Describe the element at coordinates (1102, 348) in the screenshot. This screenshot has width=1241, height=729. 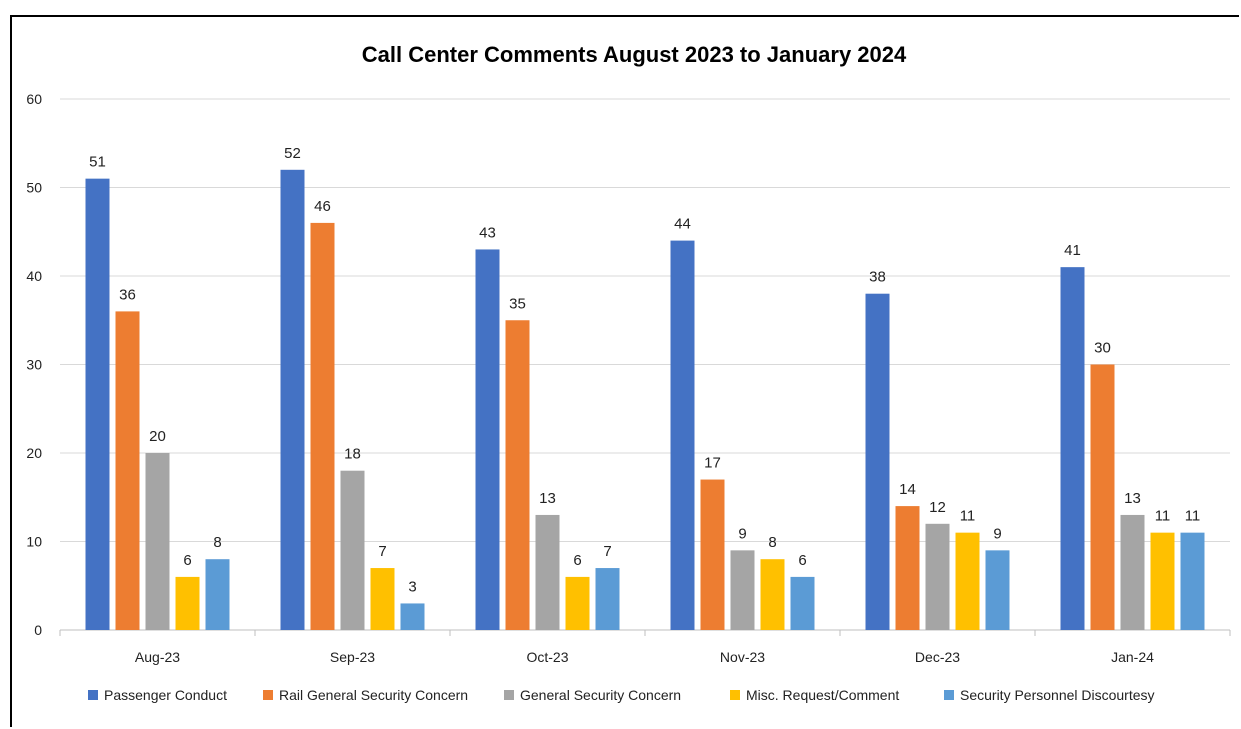
I see `data-label: 30` at that location.